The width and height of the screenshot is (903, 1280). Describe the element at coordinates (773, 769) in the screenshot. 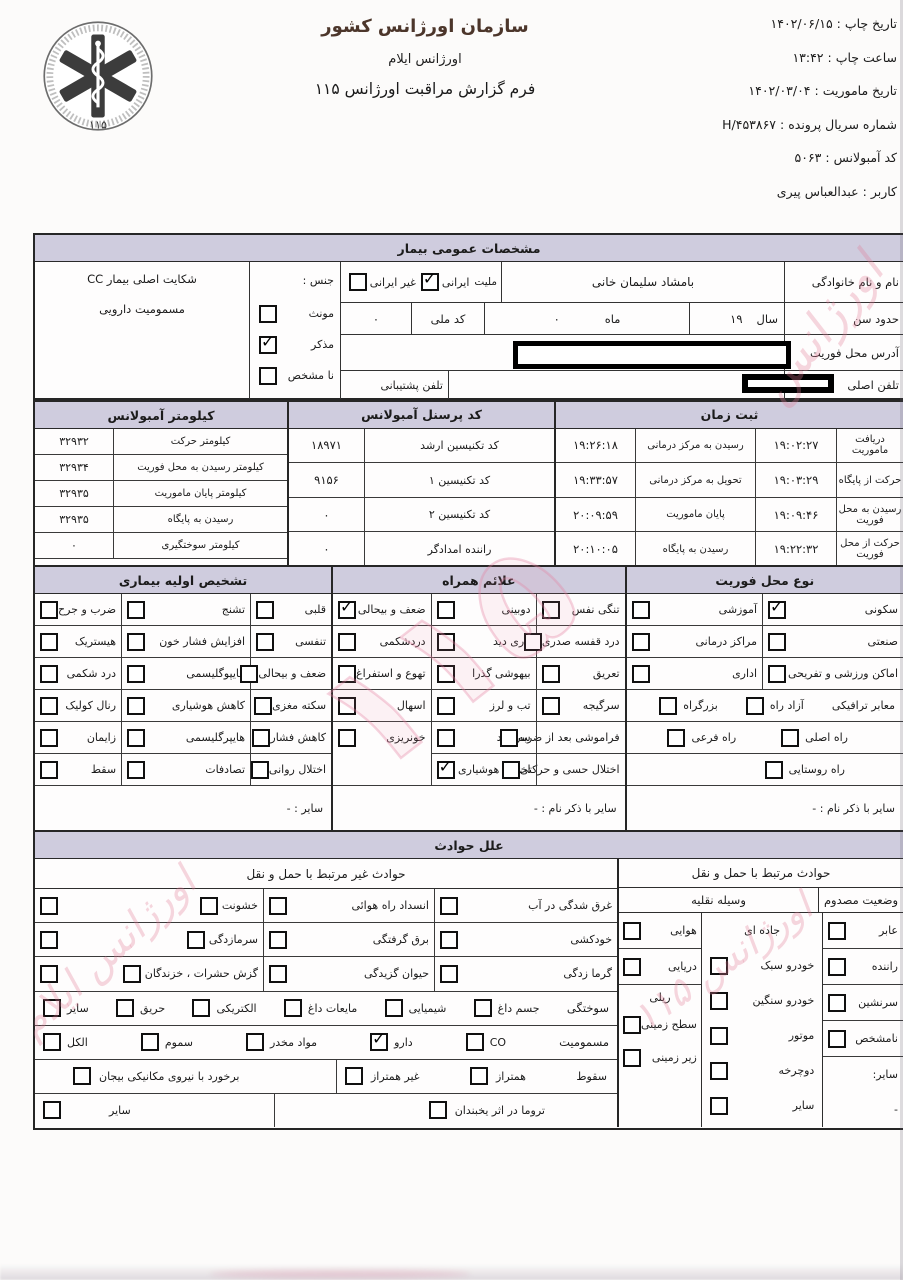

I see `rural-road-checkbox` at that location.